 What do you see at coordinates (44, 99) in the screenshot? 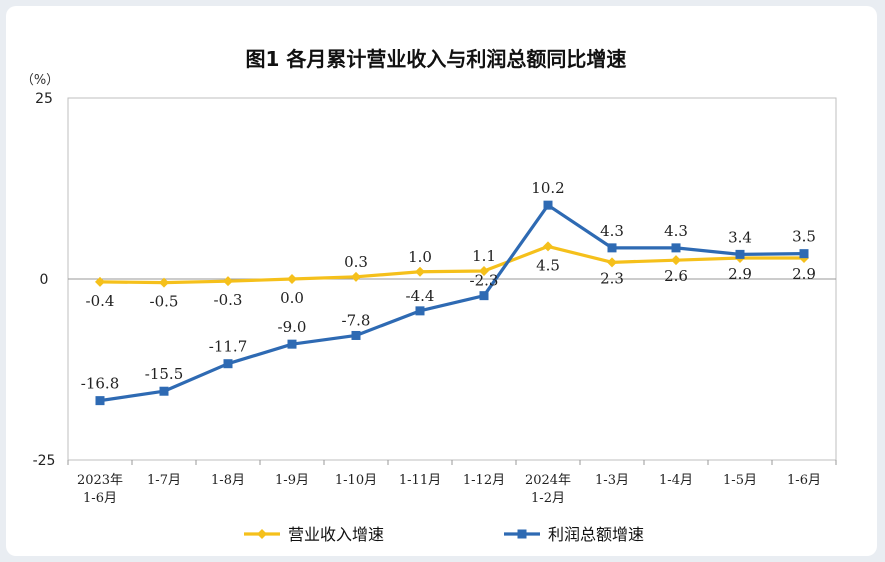
I see `y-tick-label: 25` at bounding box center [44, 99].